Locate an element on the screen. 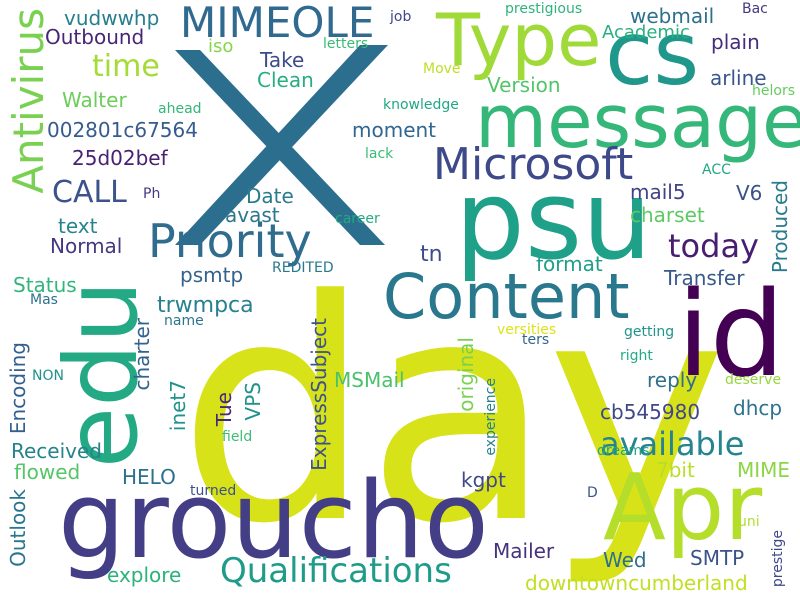 Image resolution: width=800 pixels, height=600 pixels. word-webmail: webmail is located at coordinates (672, 16).